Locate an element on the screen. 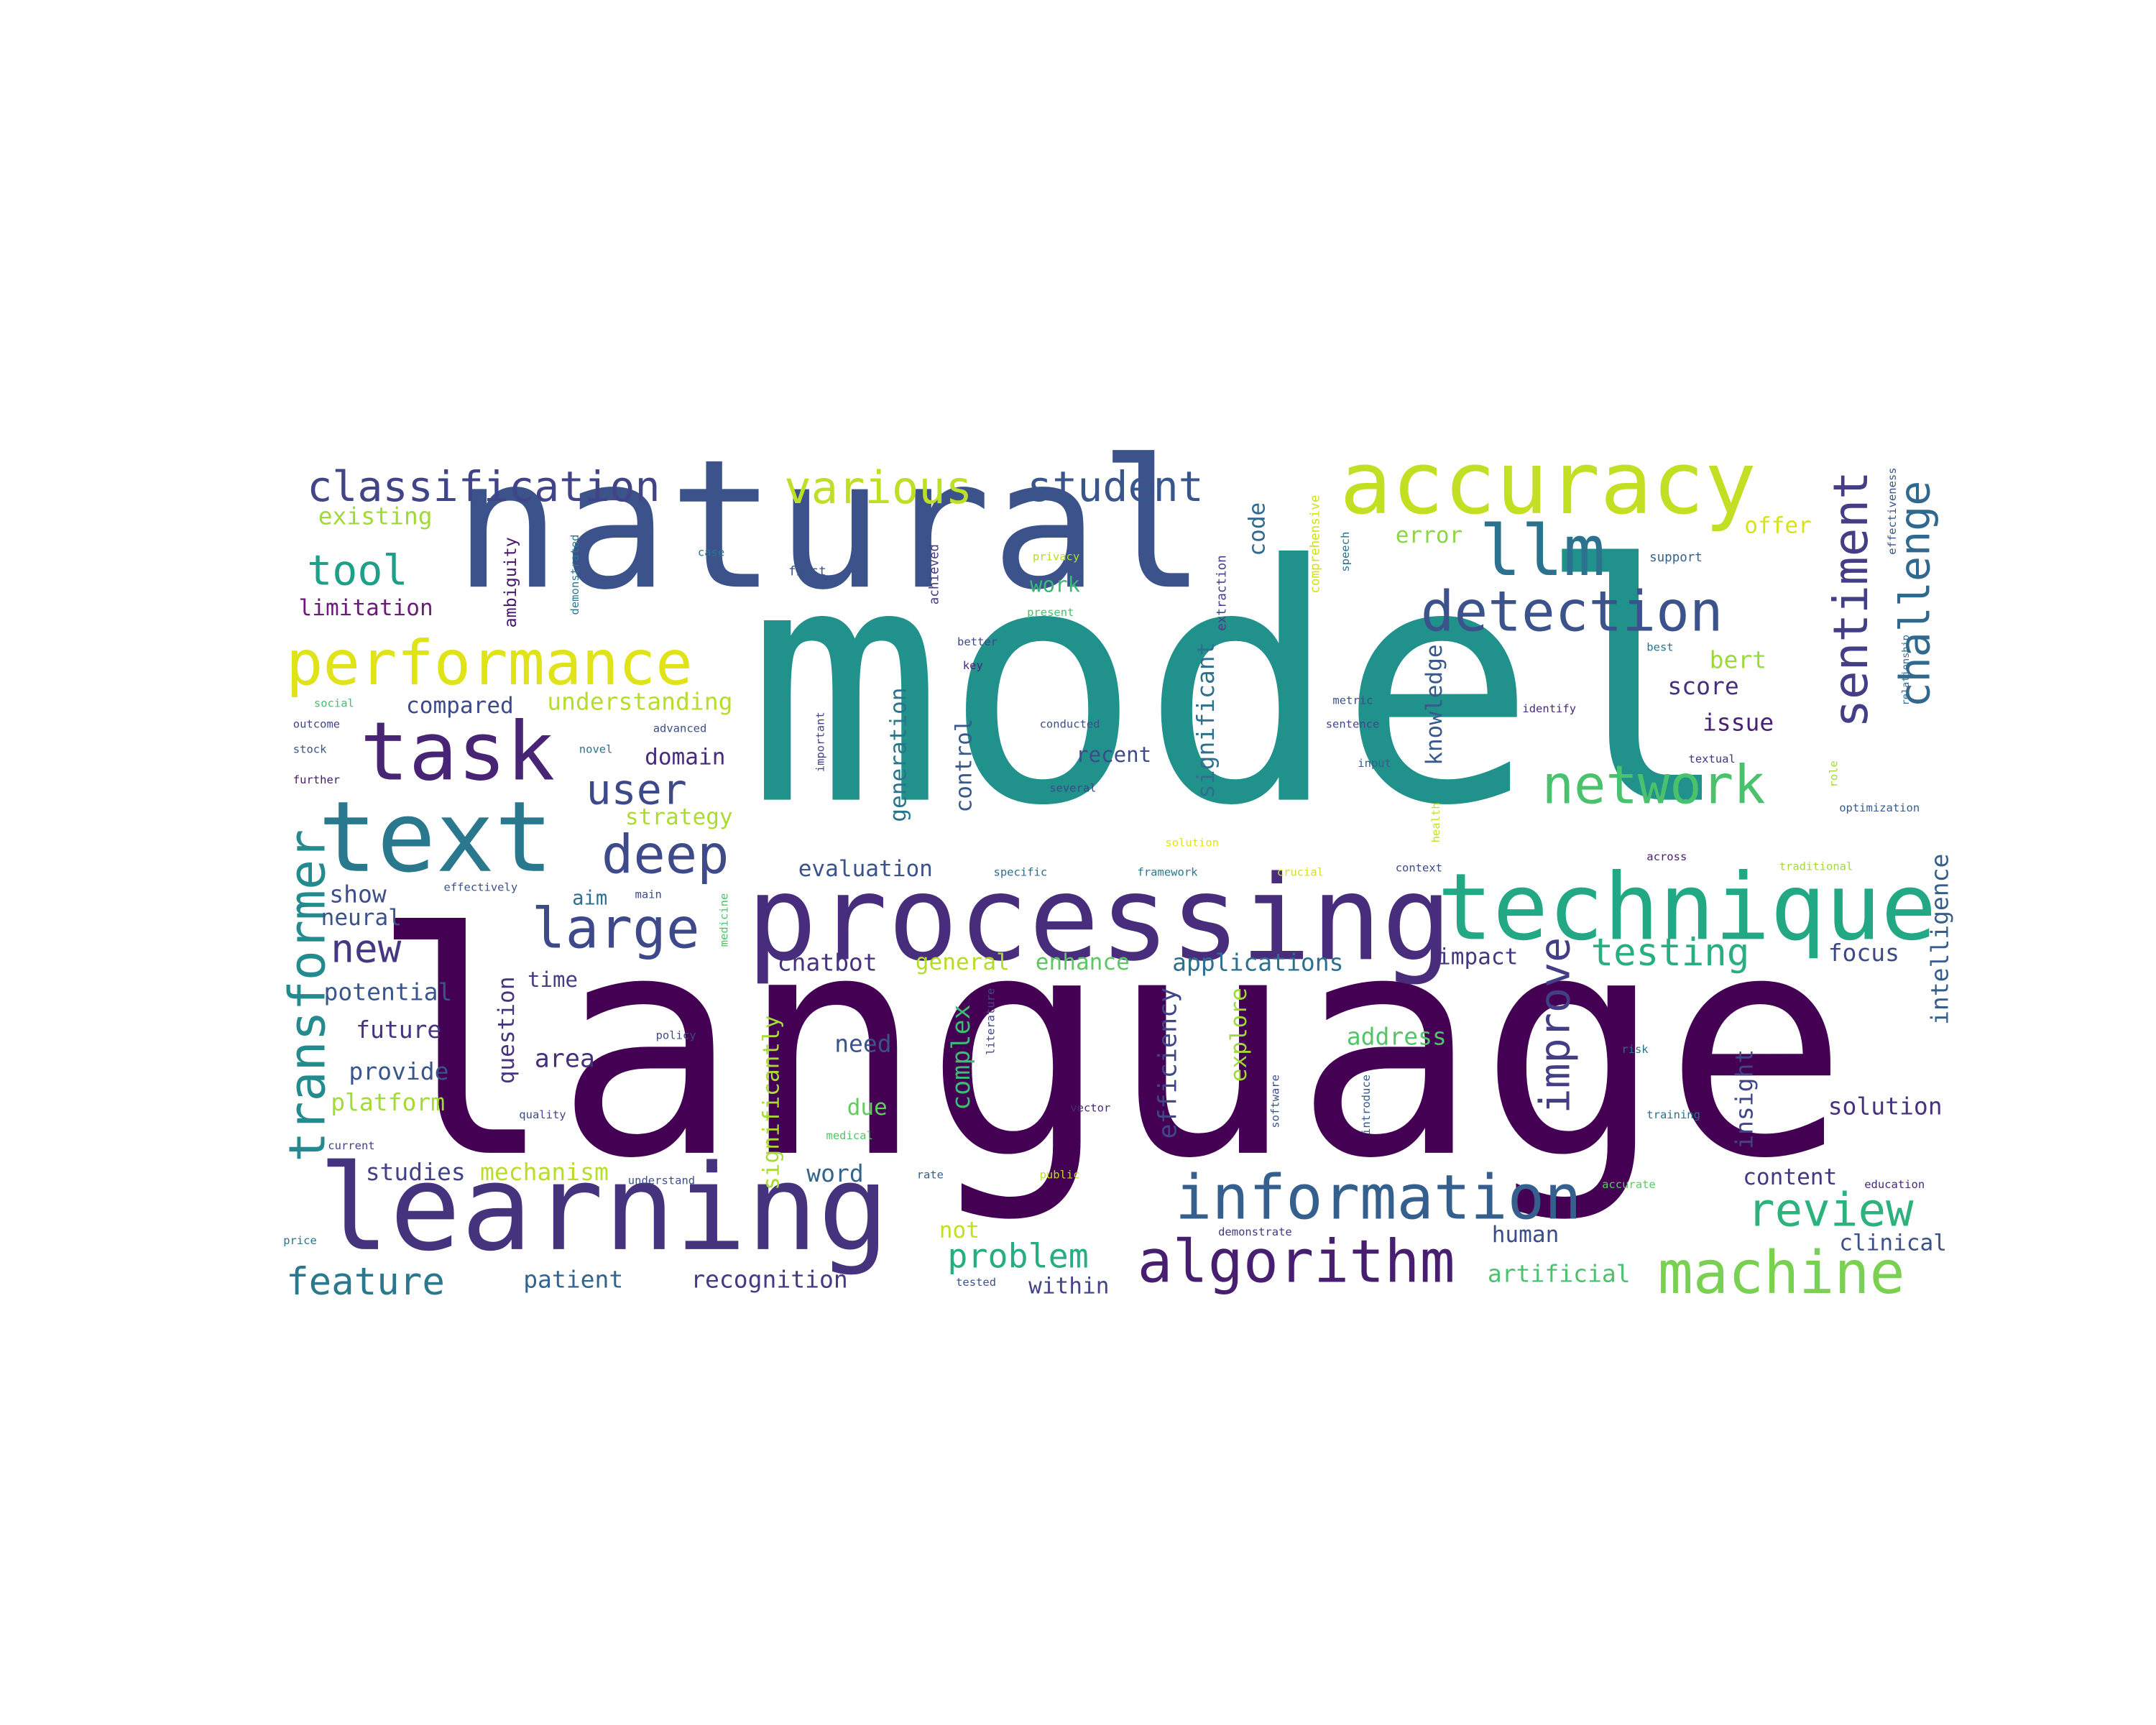 This screenshot has height=1725, width=2156. word-novel: novel is located at coordinates (596, 748).